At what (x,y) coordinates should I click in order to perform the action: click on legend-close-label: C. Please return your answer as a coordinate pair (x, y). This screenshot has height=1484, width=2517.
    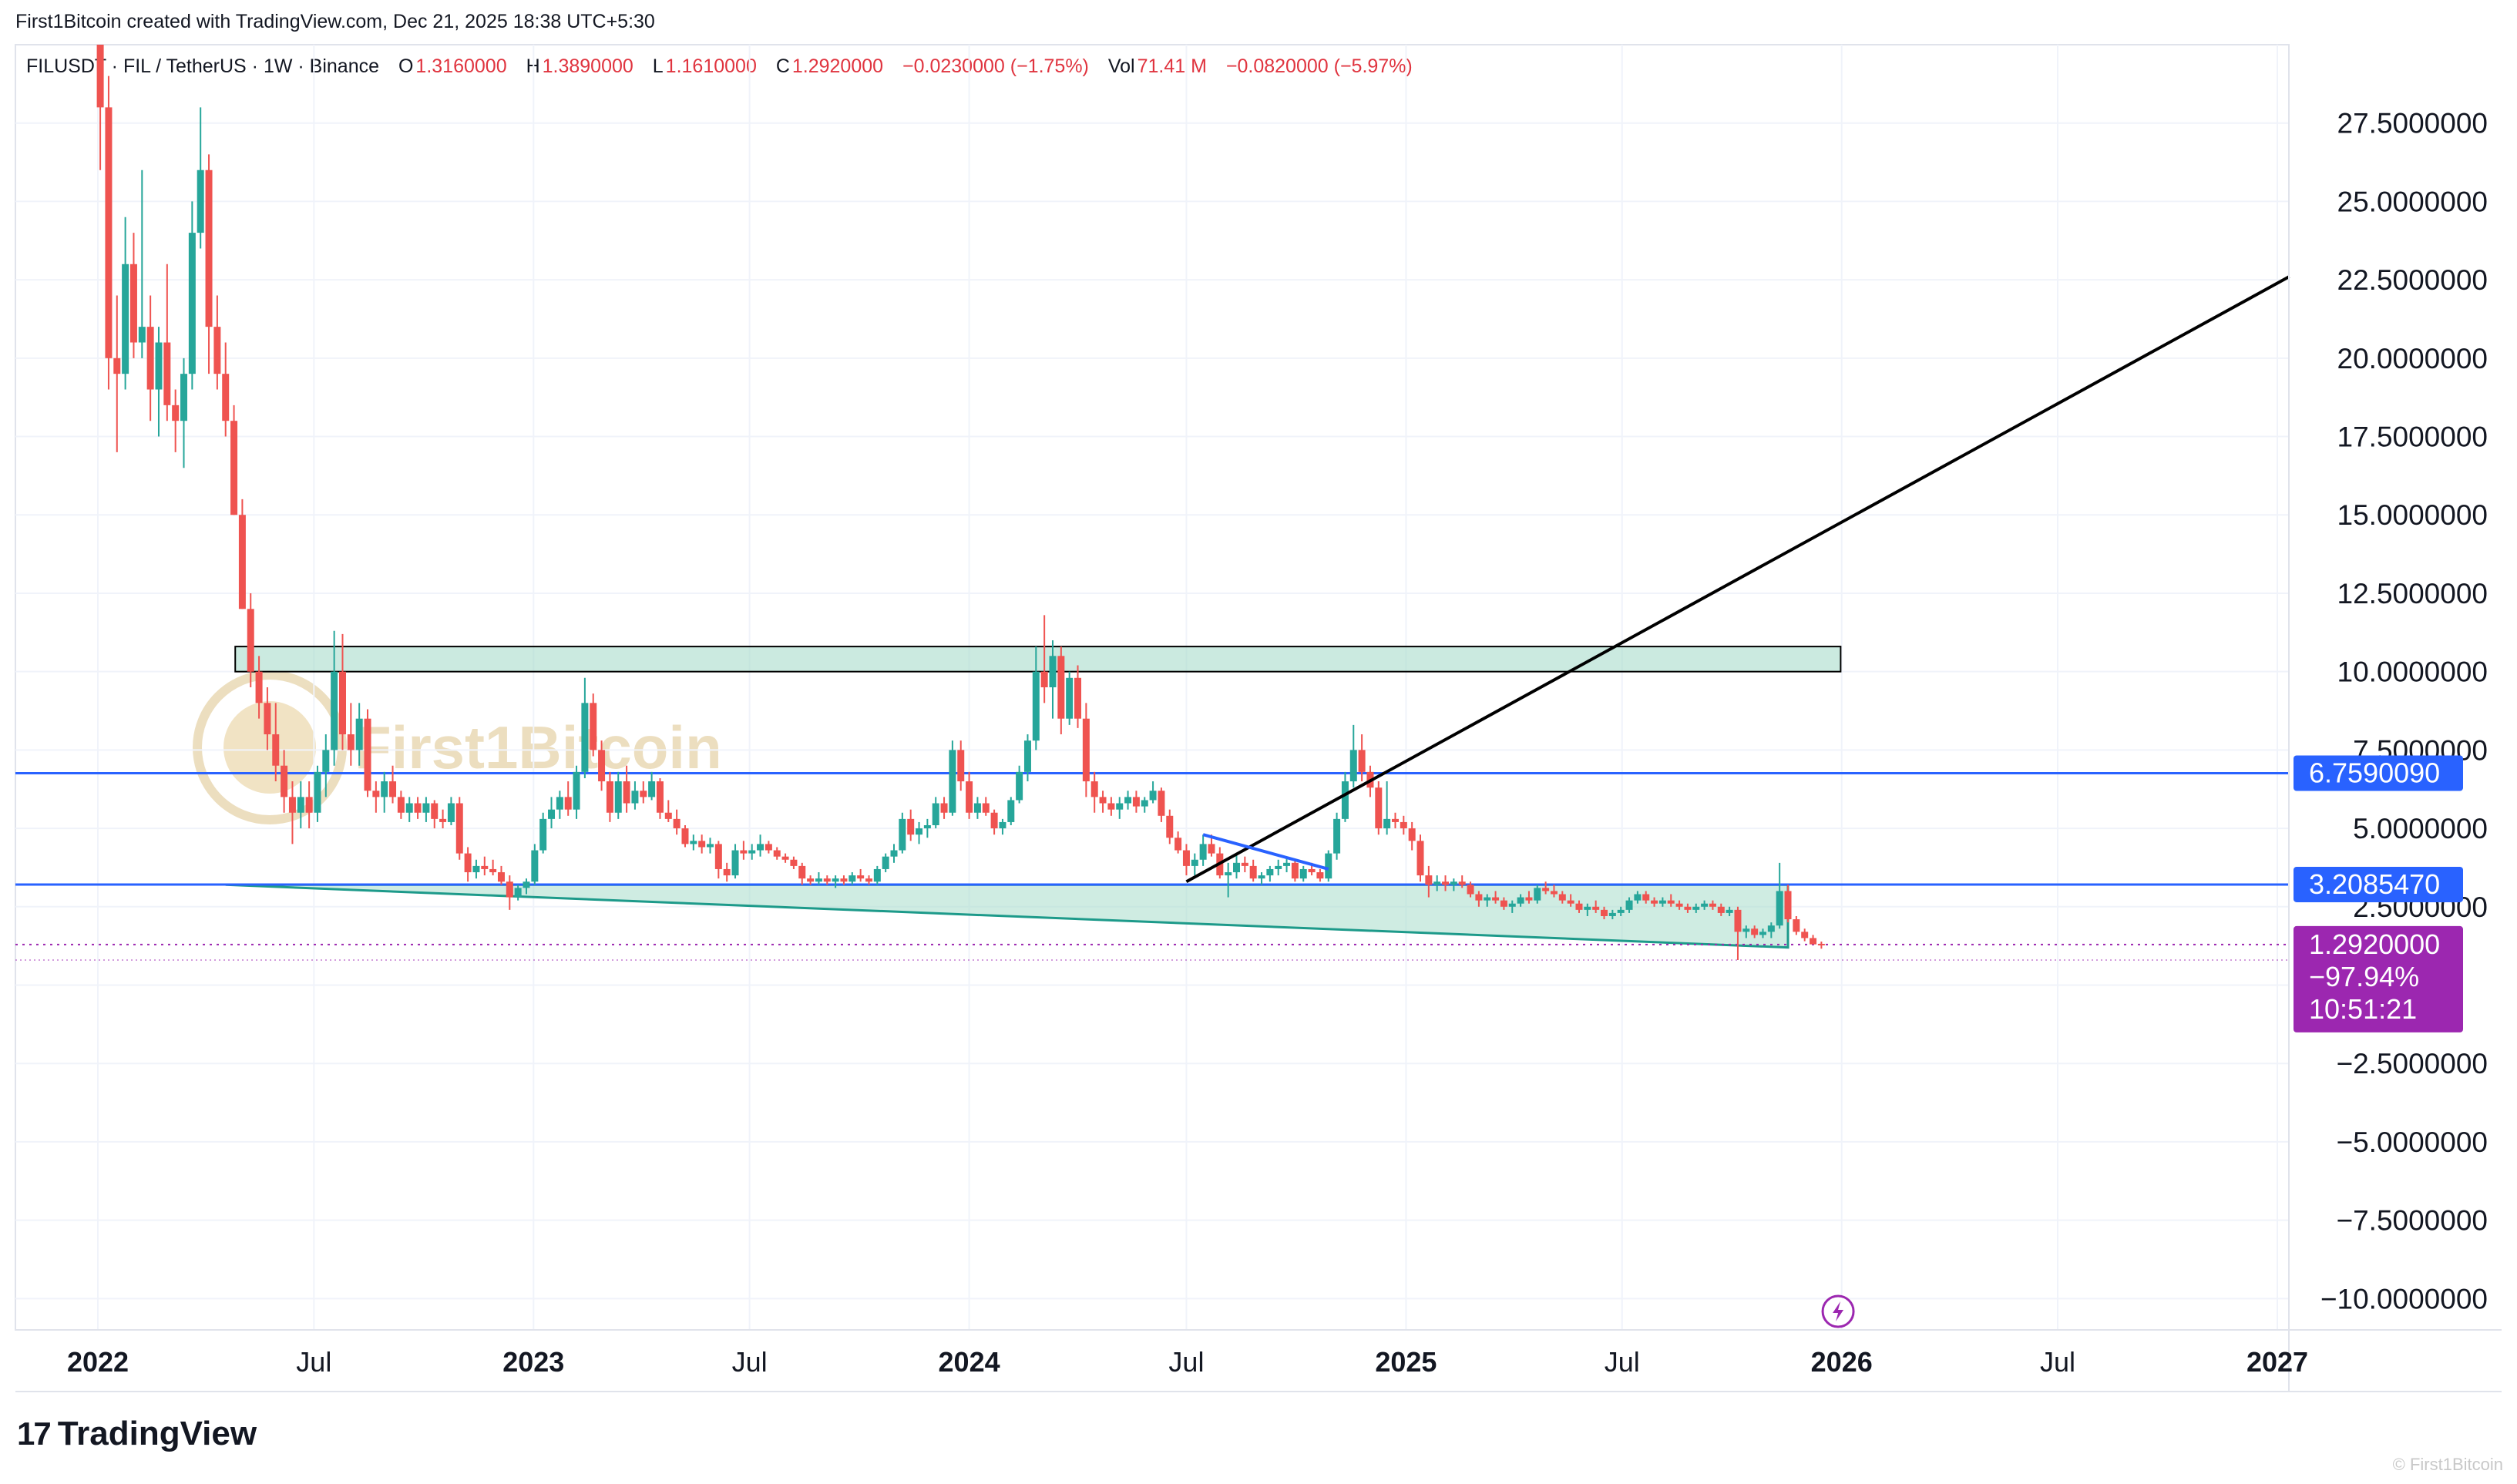
    Looking at the image, I should click on (782, 66).